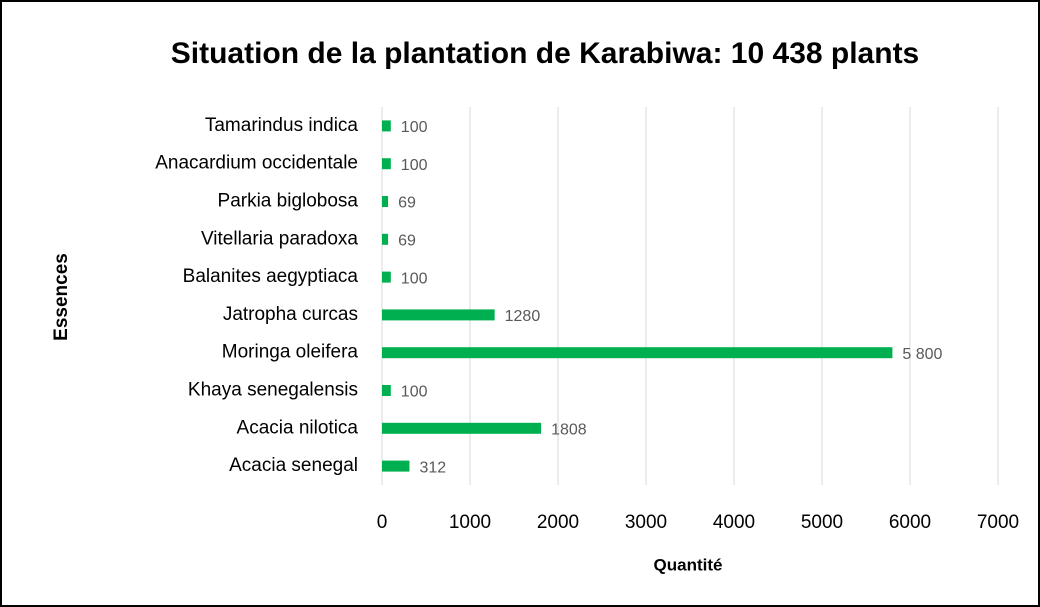  Describe the element at coordinates (523, 316) in the screenshot. I see `value-label: 1280` at that location.